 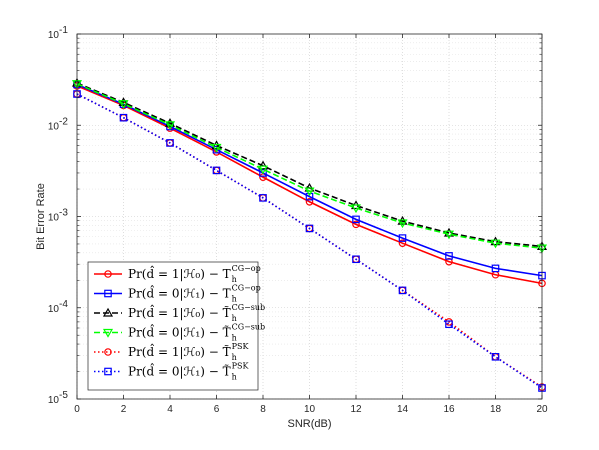 I want to click on x-tick-label: 6, so click(x=217, y=409).